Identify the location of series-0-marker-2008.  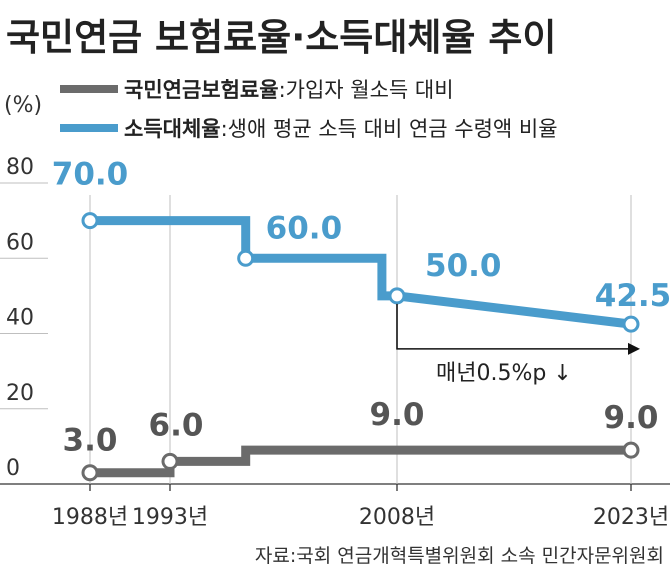
(397, 296).